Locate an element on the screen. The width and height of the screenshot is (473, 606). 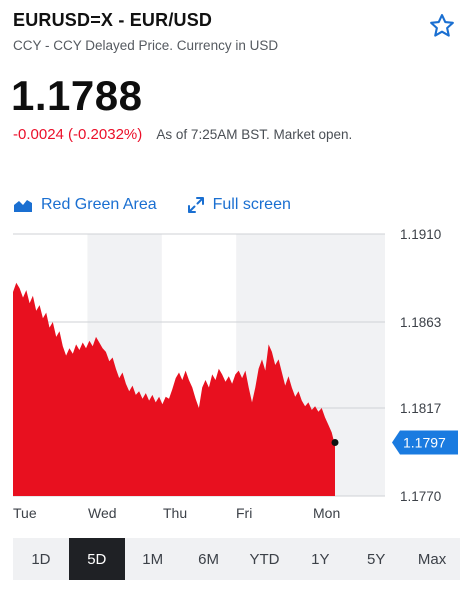
y-tick-label: 1.1770 is located at coordinates (420, 496).